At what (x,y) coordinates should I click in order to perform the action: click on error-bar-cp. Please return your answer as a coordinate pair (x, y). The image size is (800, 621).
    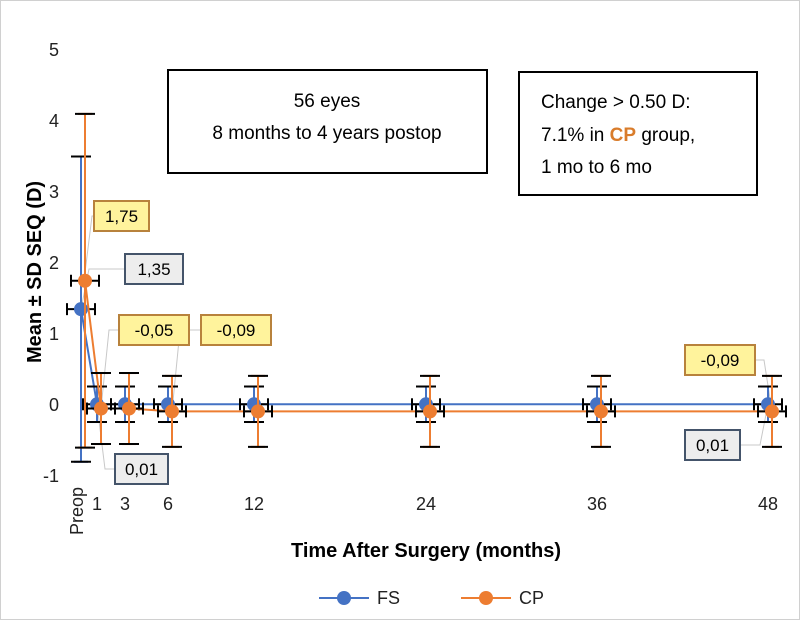
    Looking at the image, I should click on (430, 411).